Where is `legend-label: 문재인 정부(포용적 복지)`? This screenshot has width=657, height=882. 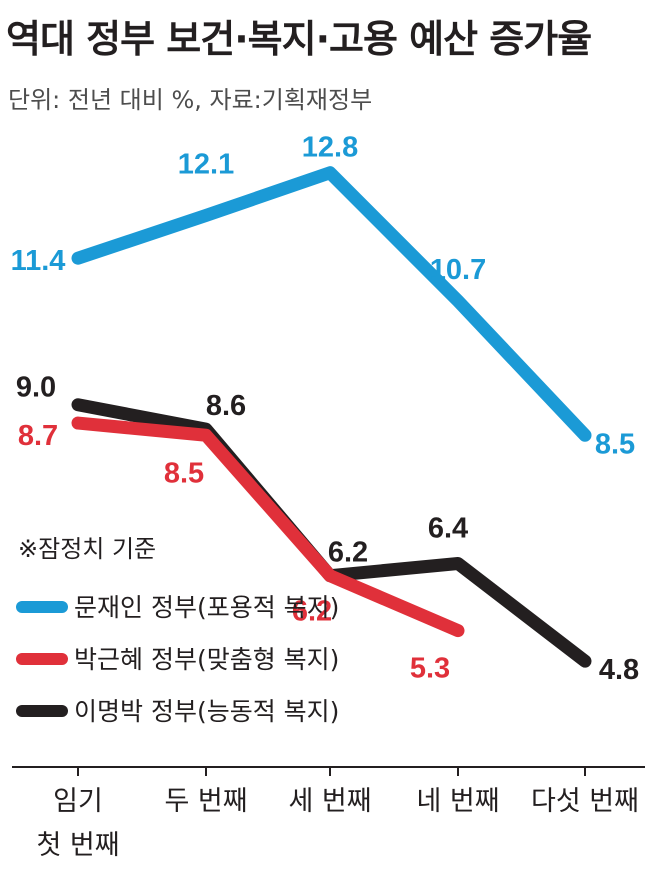
legend-label: 문재인 정부(포용적 복지) is located at coordinates (206, 607).